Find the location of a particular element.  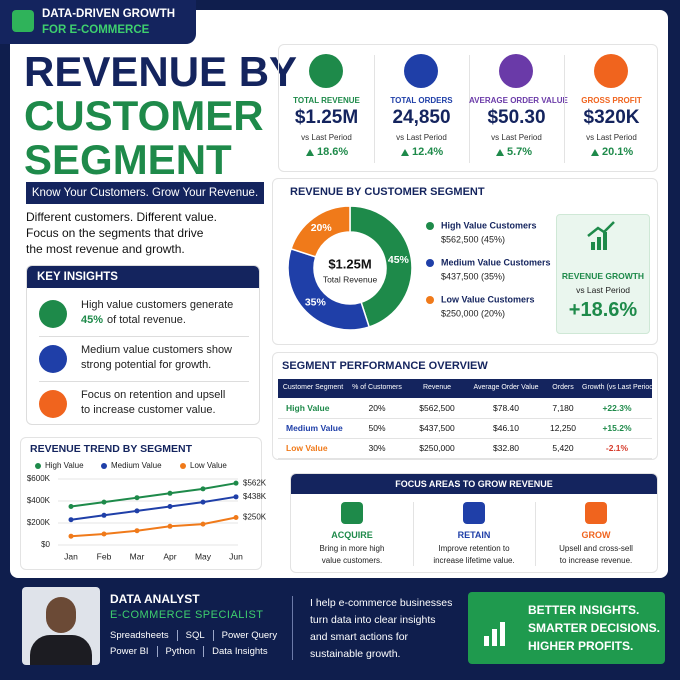

growth-value: +18.6% is located at coordinates (603, 310).